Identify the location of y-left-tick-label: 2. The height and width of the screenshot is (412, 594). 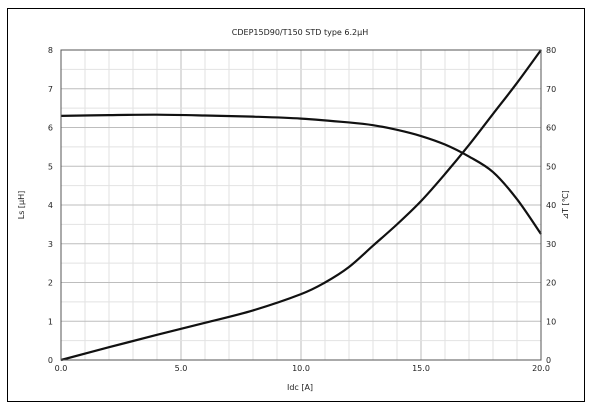
(50, 283).